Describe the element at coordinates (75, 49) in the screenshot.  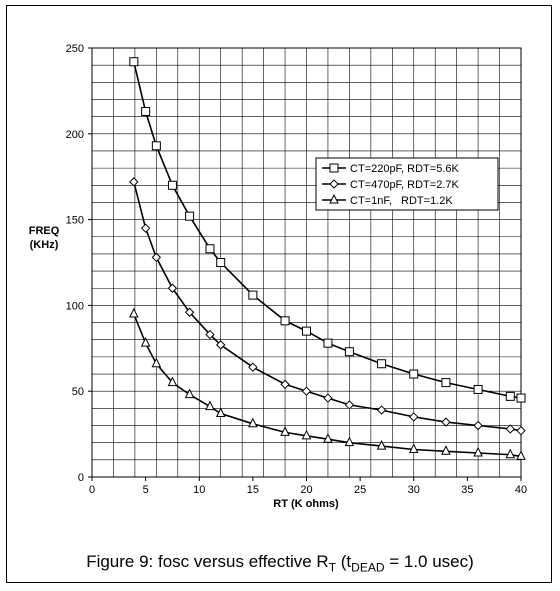
I see `y-tick-label: 250` at that location.